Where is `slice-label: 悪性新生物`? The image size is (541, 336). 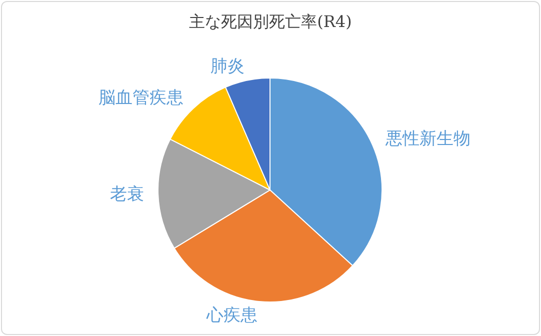 slice-label: 悪性新生物 is located at coordinates (427, 139).